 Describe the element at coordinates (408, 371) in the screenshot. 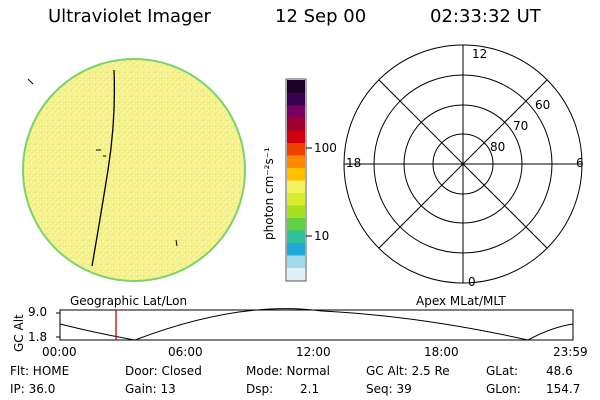

I see `gc-altitude: GC Alt: 2.5 Re` at that location.